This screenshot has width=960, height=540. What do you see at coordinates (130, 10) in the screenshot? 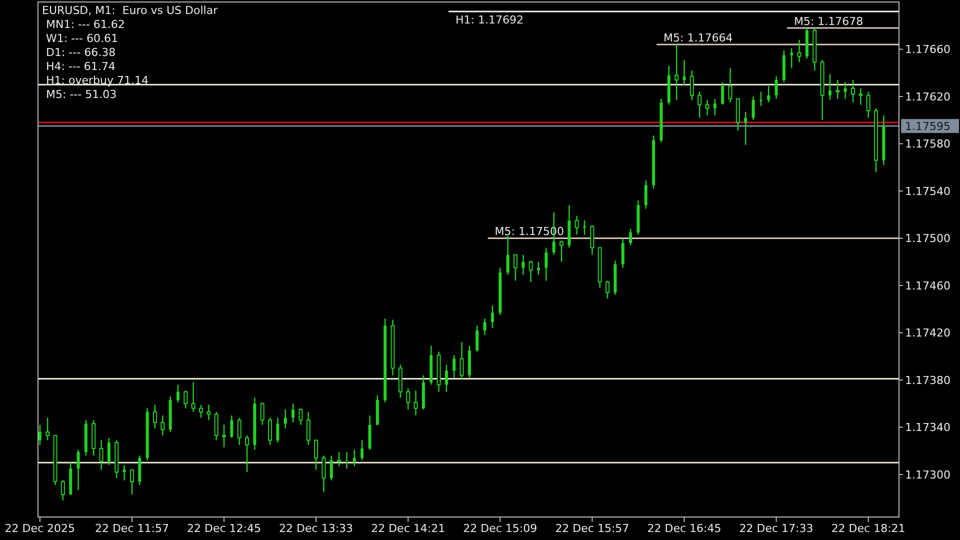
I see `chart-title: EURUSD, M1: Euro vs US Dollar` at bounding box center [130, 10].